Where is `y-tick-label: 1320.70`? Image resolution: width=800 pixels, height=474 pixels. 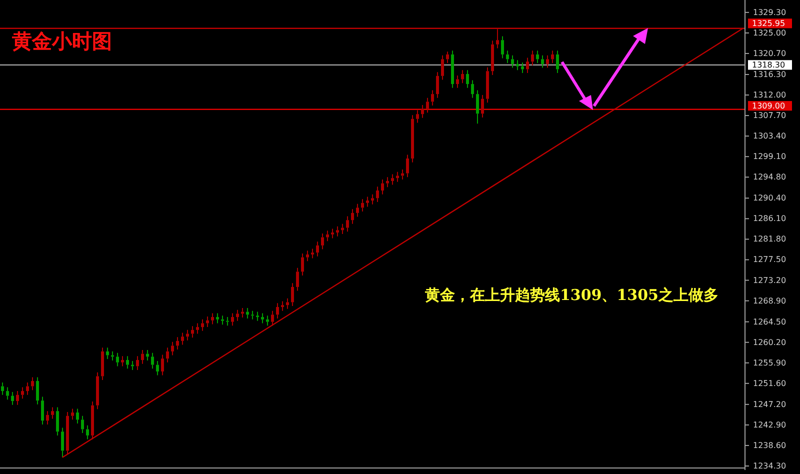
y-tick-label: 1320.70 is located at coordinates (769, 53).